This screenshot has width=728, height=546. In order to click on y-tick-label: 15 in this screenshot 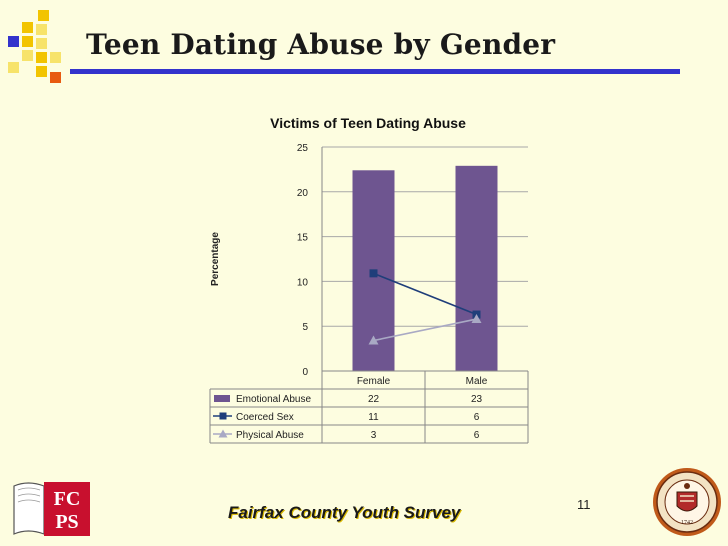, I will do `click(303, 238)`.